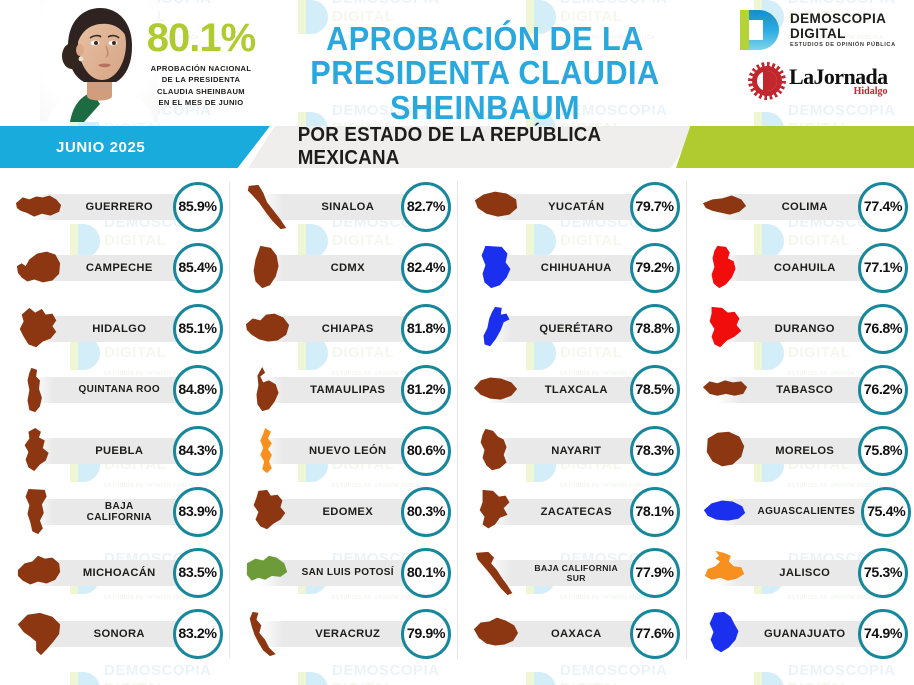 This screenshot has height=685, width=914. Describe the element at coordinates (201, 80) in the screenshot. I see `caption-line-2: DE LA PRESIDENTA` at that location.